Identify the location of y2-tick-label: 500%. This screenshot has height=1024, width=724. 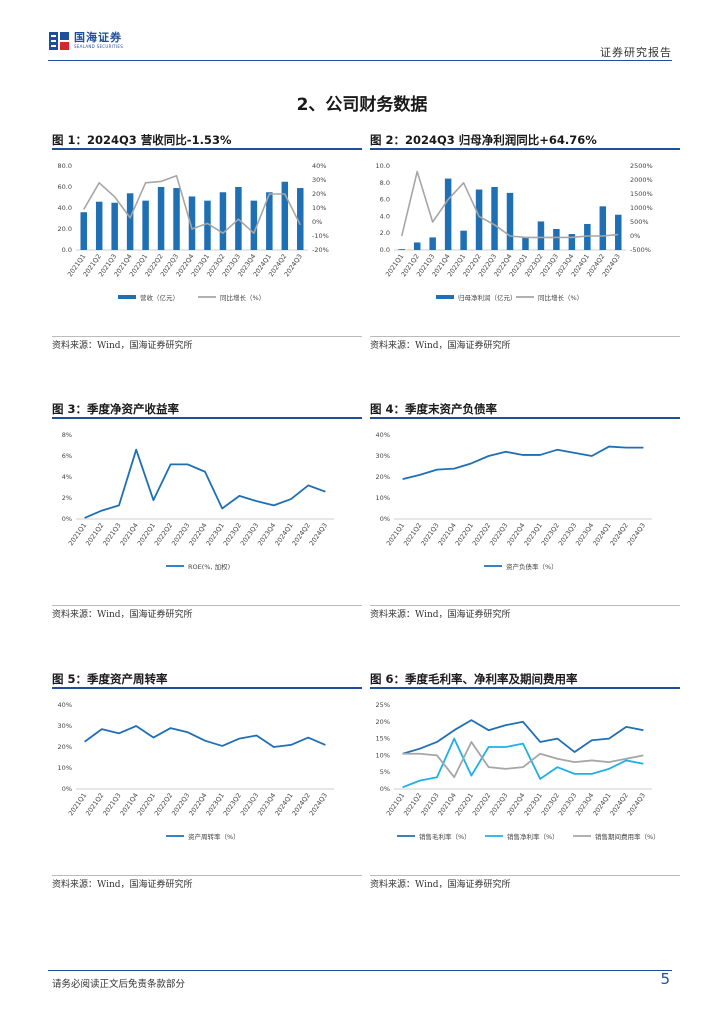
(639, 222).